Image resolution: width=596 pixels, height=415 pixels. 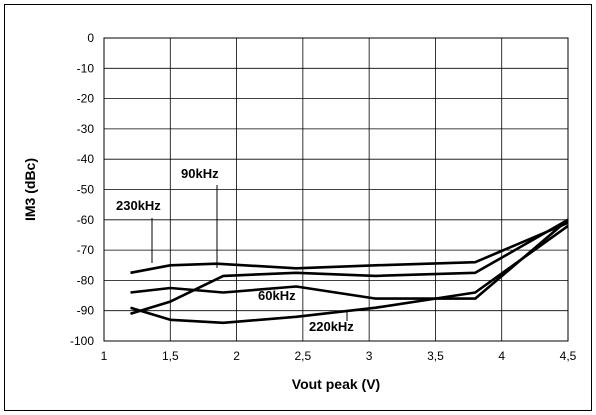 What do you see at coordinates (30, 189) in the screenshot?
I see `y-axis-label: IM3 (dBc)` at bounding box center [30, 189].